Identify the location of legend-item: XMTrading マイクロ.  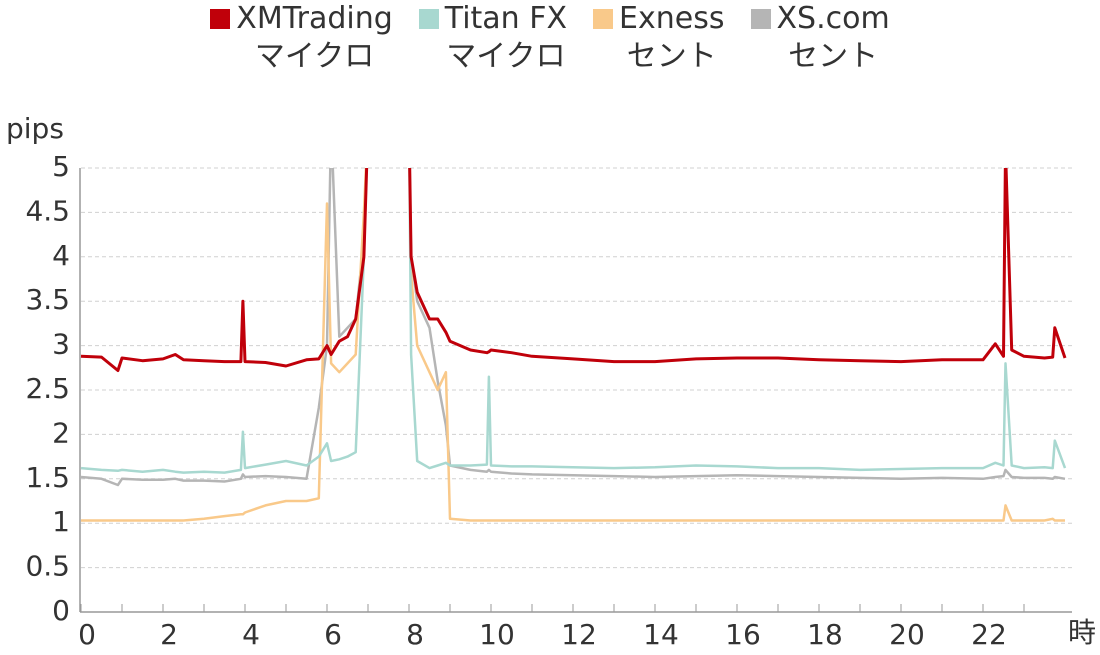
(301, 38).